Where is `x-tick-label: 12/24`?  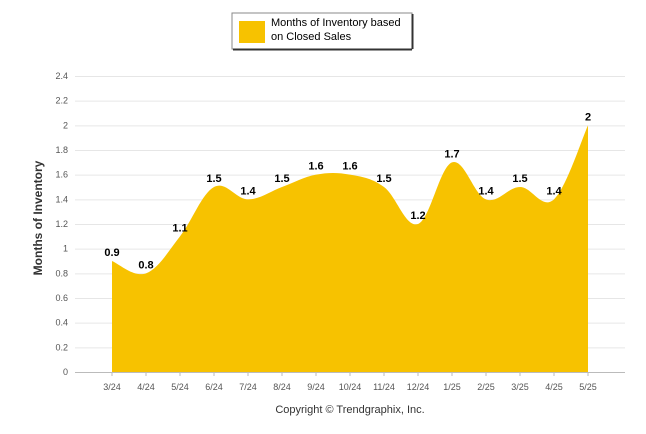
x-tick-label: 12/24 is located at coordinates (418, 387).